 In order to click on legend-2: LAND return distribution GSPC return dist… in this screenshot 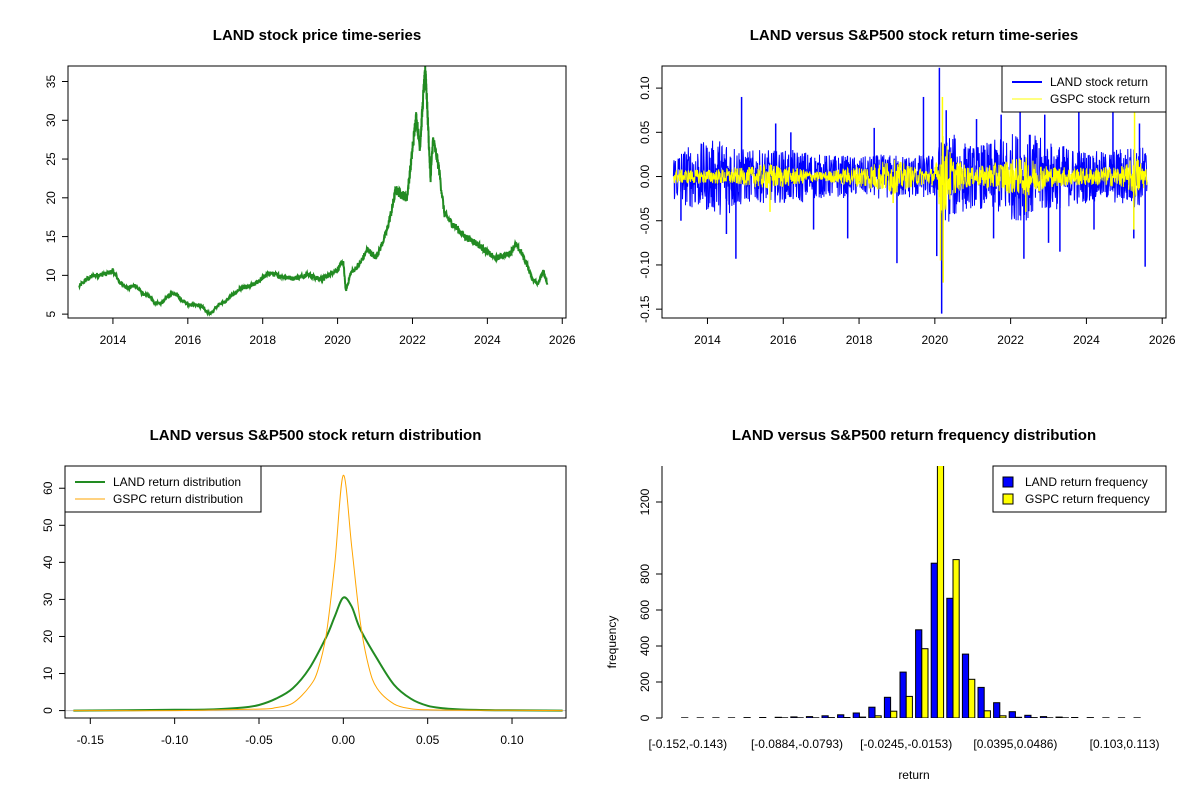, I will do `click(163, 489)`.